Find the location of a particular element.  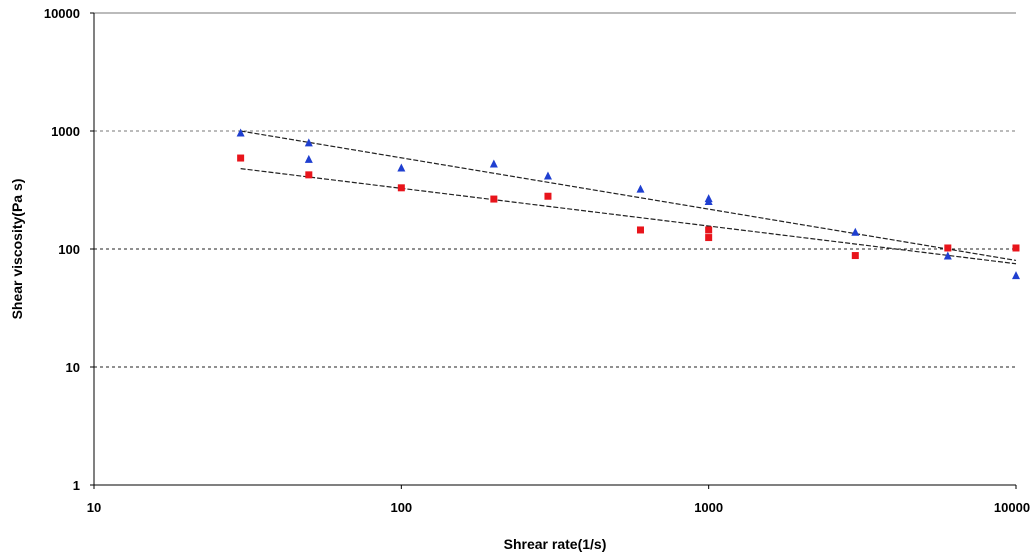

y-axis-title: Shear viscosity(Pa s) is located at coordinates (17, 249).